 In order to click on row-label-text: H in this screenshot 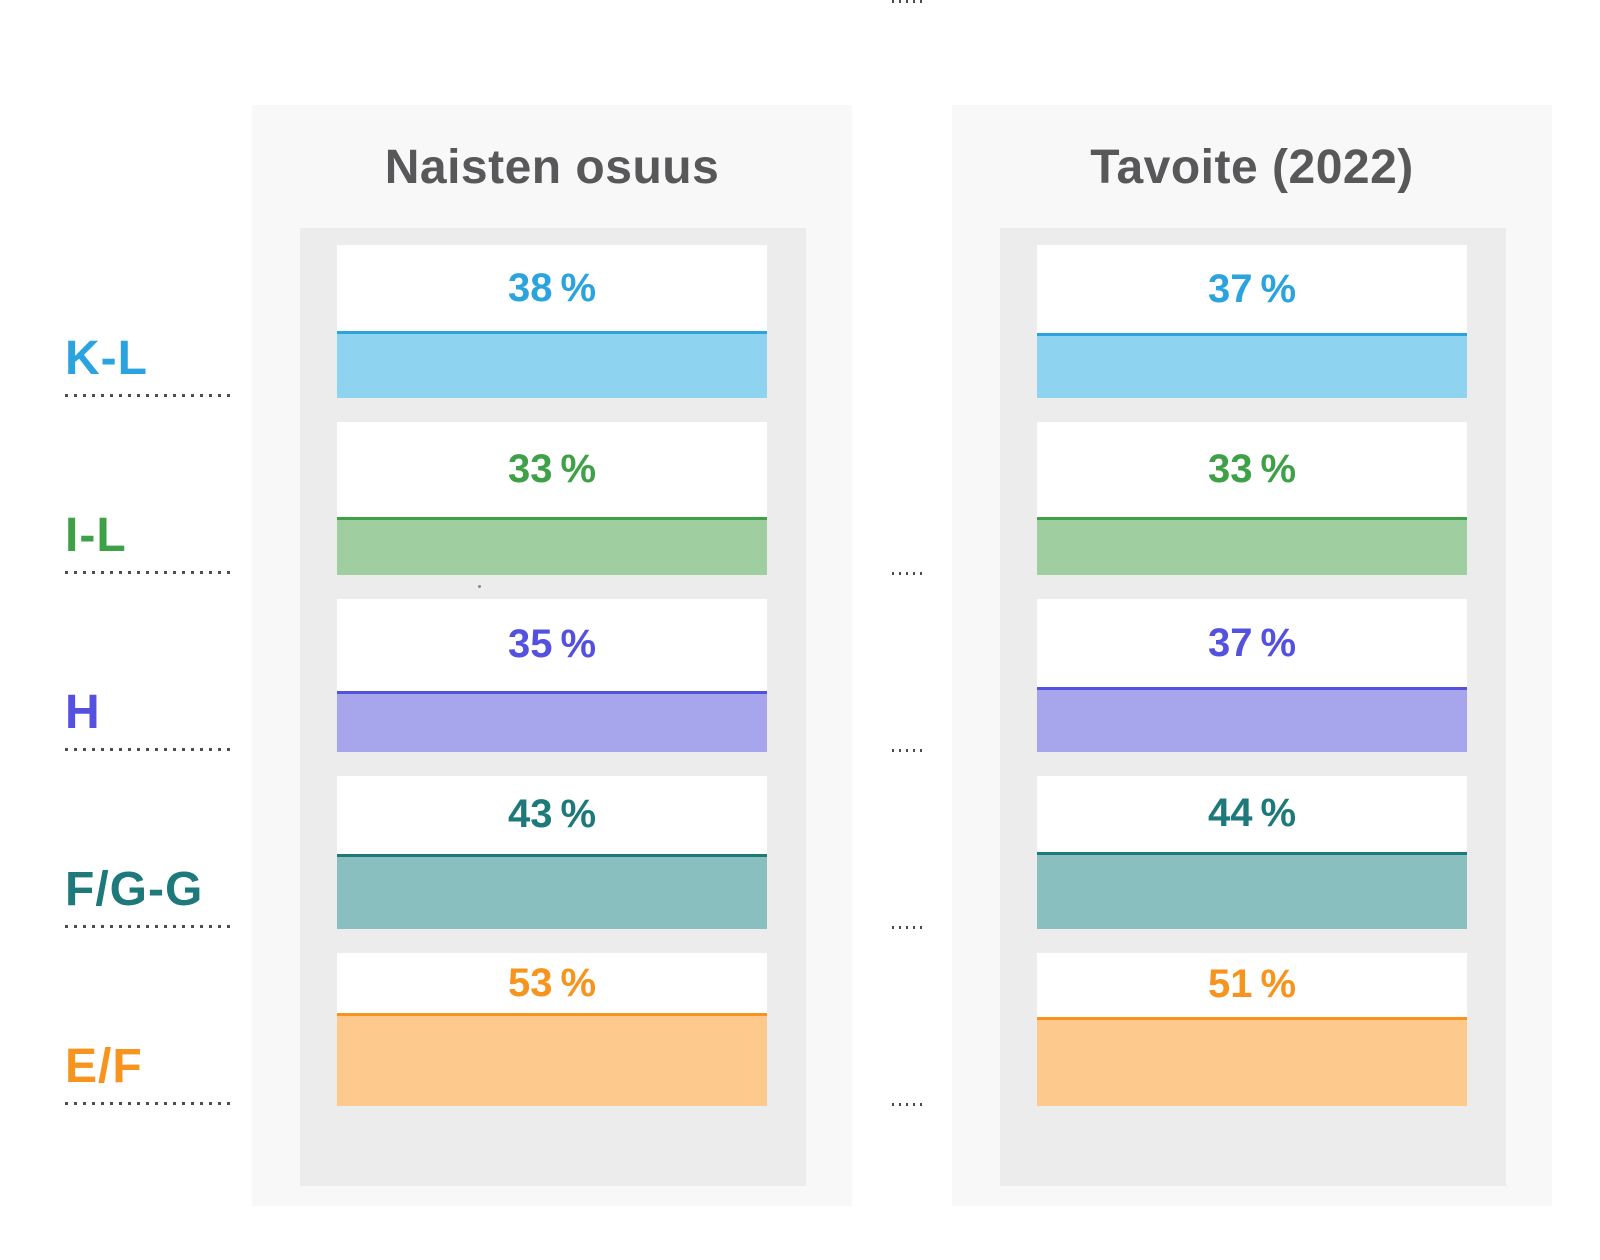, I will do `click(83, 712)`.